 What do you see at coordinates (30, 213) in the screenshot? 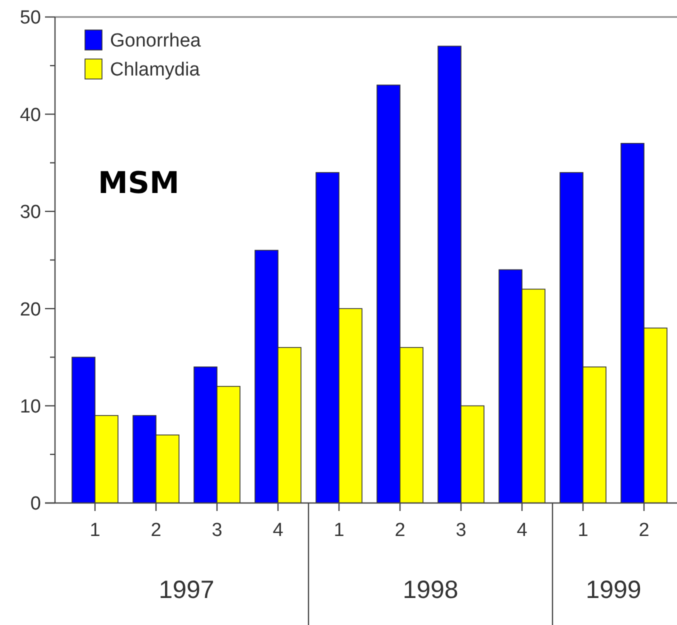
I see `y-tick-label: 30` at bounding box center [30, 213].